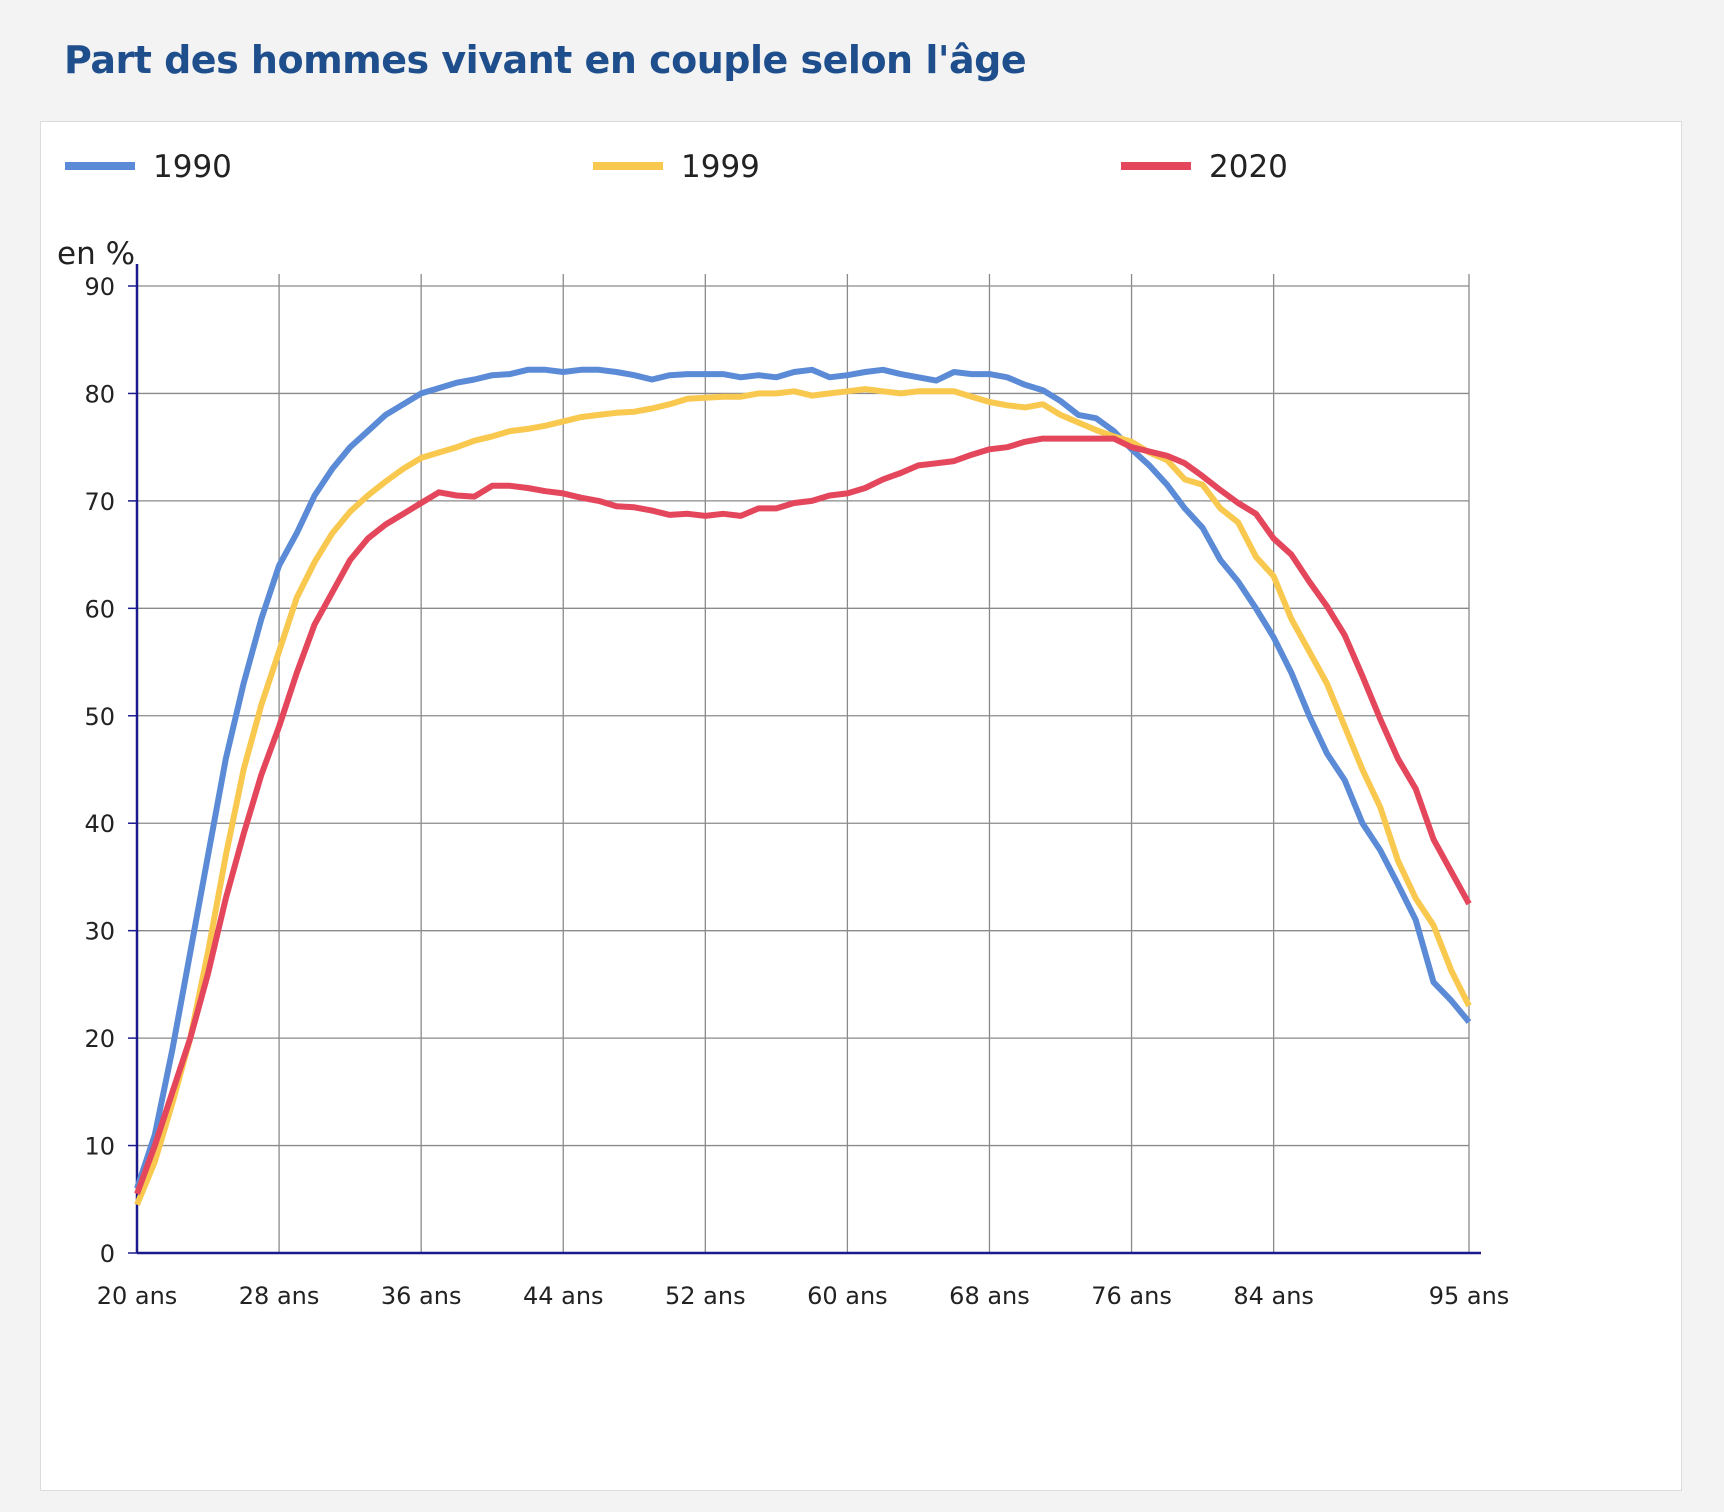 This screenshot has height=1512, width=1724. What do you see at coordinates (99, 1039) in the screenshot?
I see `y-tick-label: 20` at bounding box center [99, 1039].